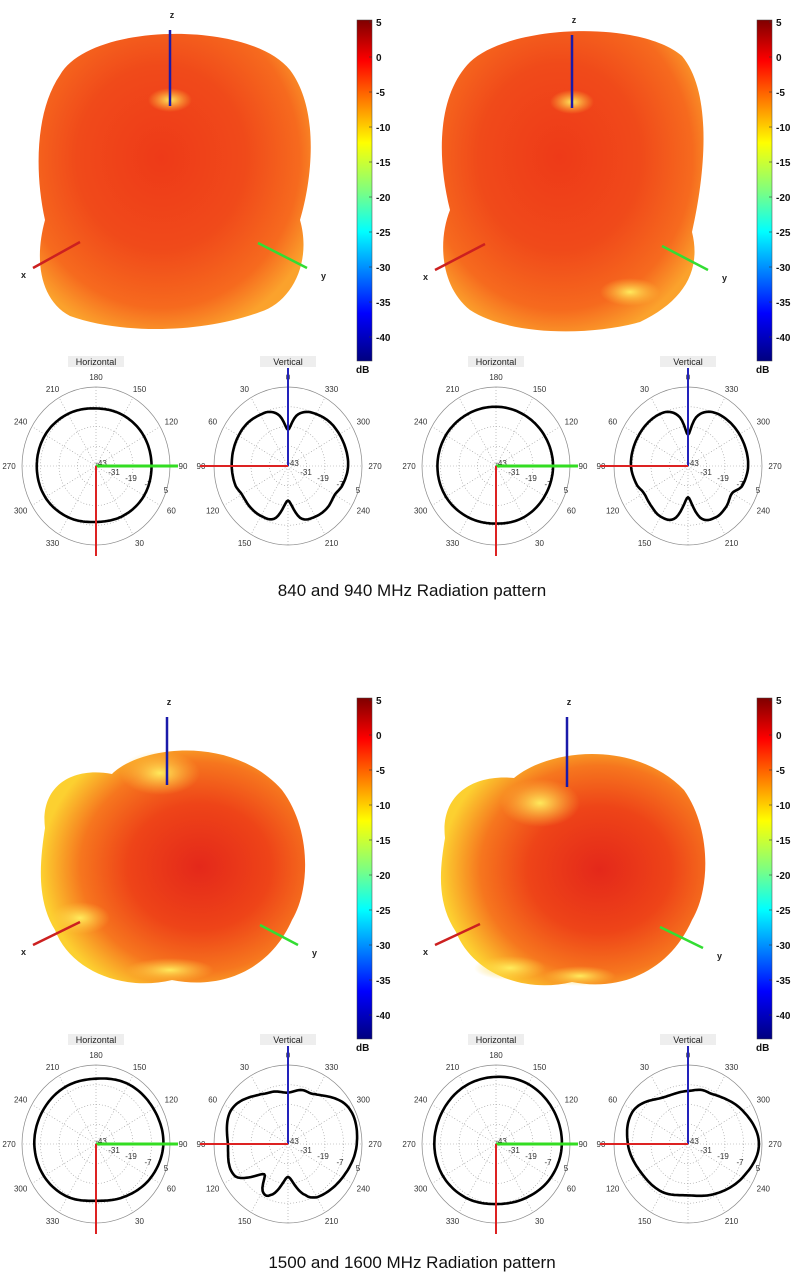 The width and height of the screenshot is (800, 1277). What do you see at coordinates (383, 128) in the screenshot?
I see `colorbar-tick-label: -10` at bounding box center [383, 128].